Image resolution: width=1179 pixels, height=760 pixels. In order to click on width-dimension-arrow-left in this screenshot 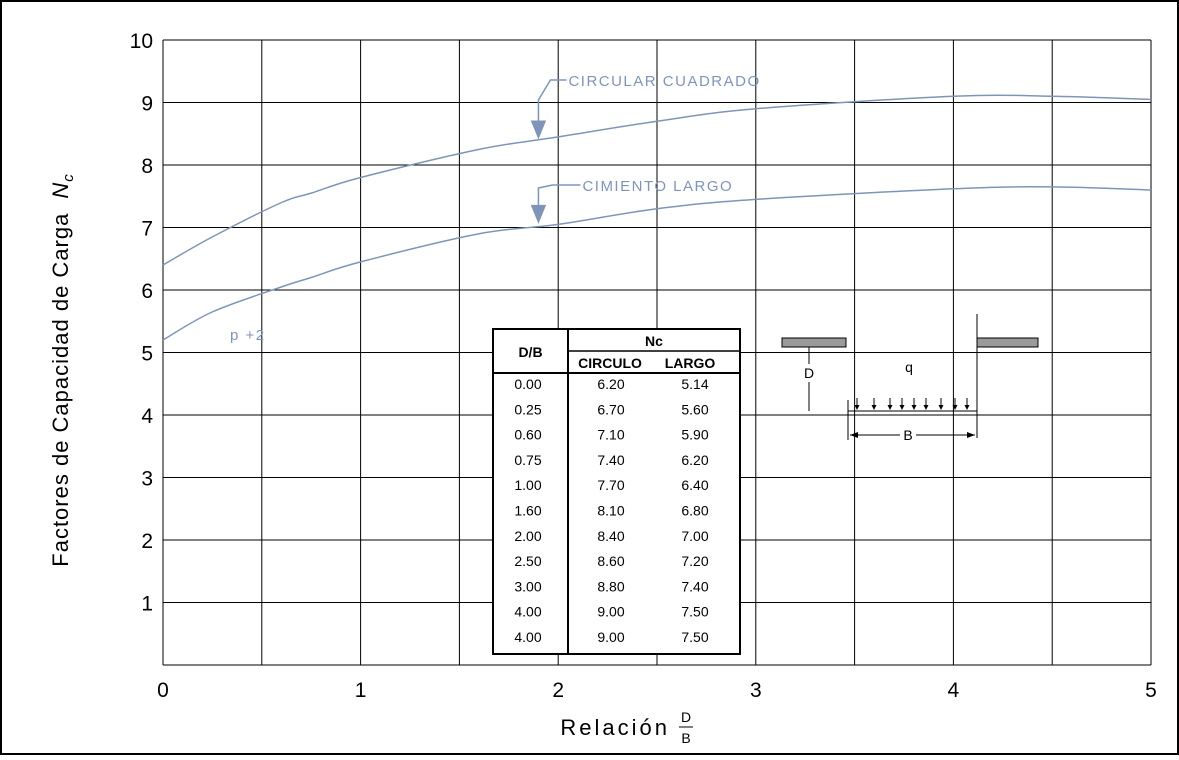, I will do `click(854, 435)`.